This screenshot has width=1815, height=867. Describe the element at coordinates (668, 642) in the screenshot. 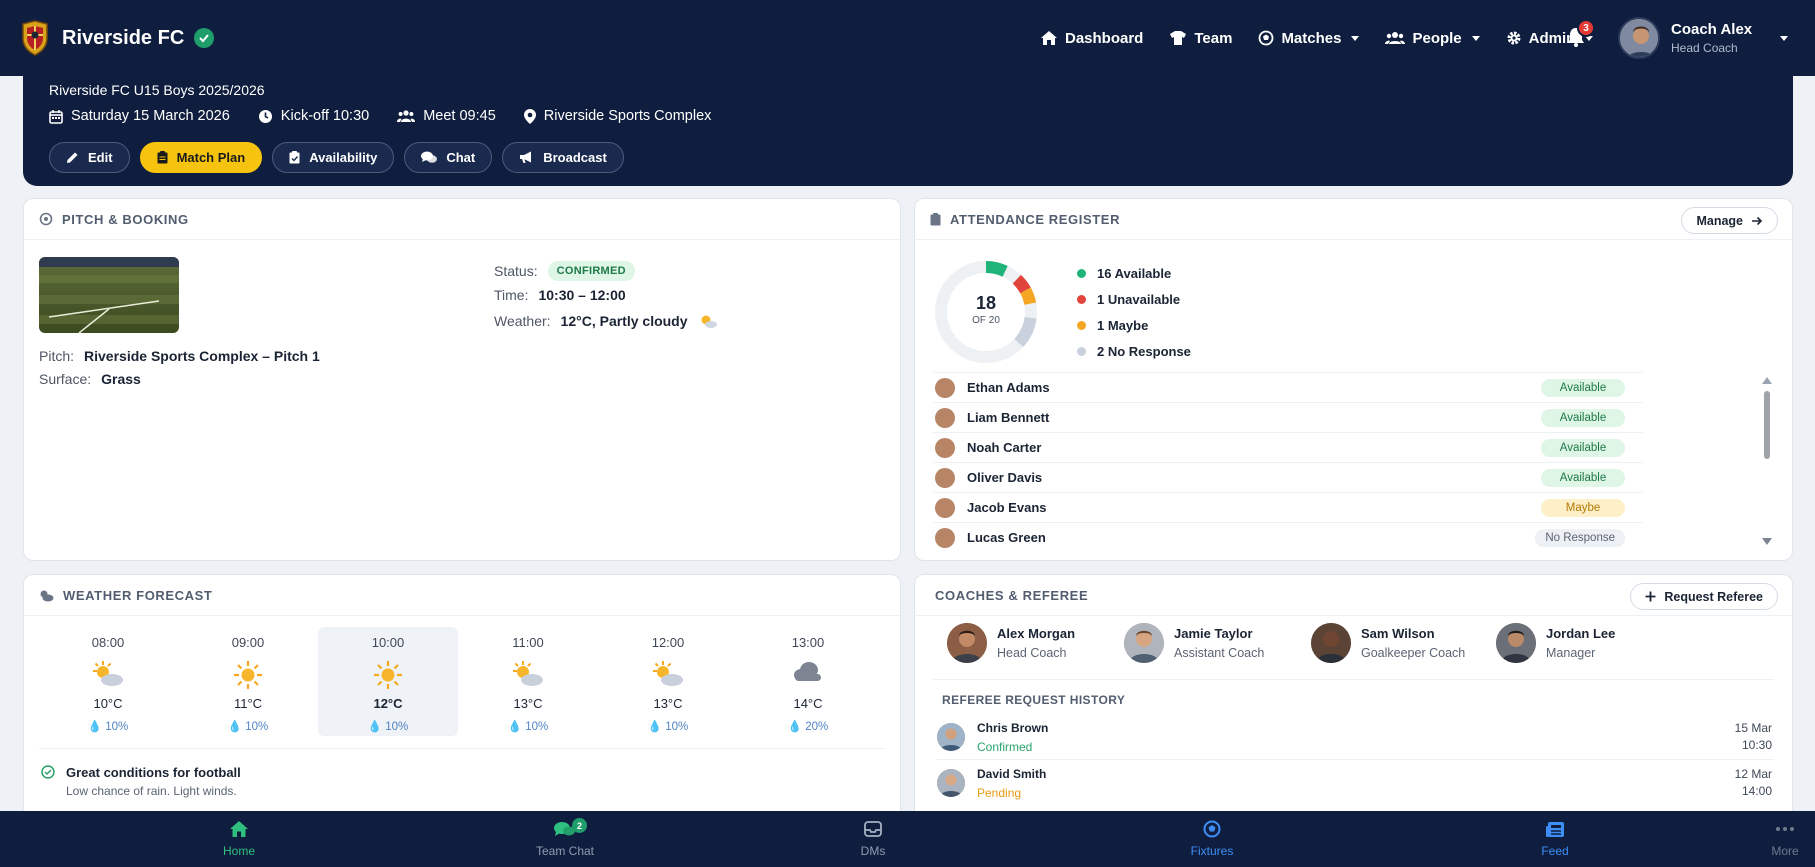

I see `forecast-time: 12:00` at that location.